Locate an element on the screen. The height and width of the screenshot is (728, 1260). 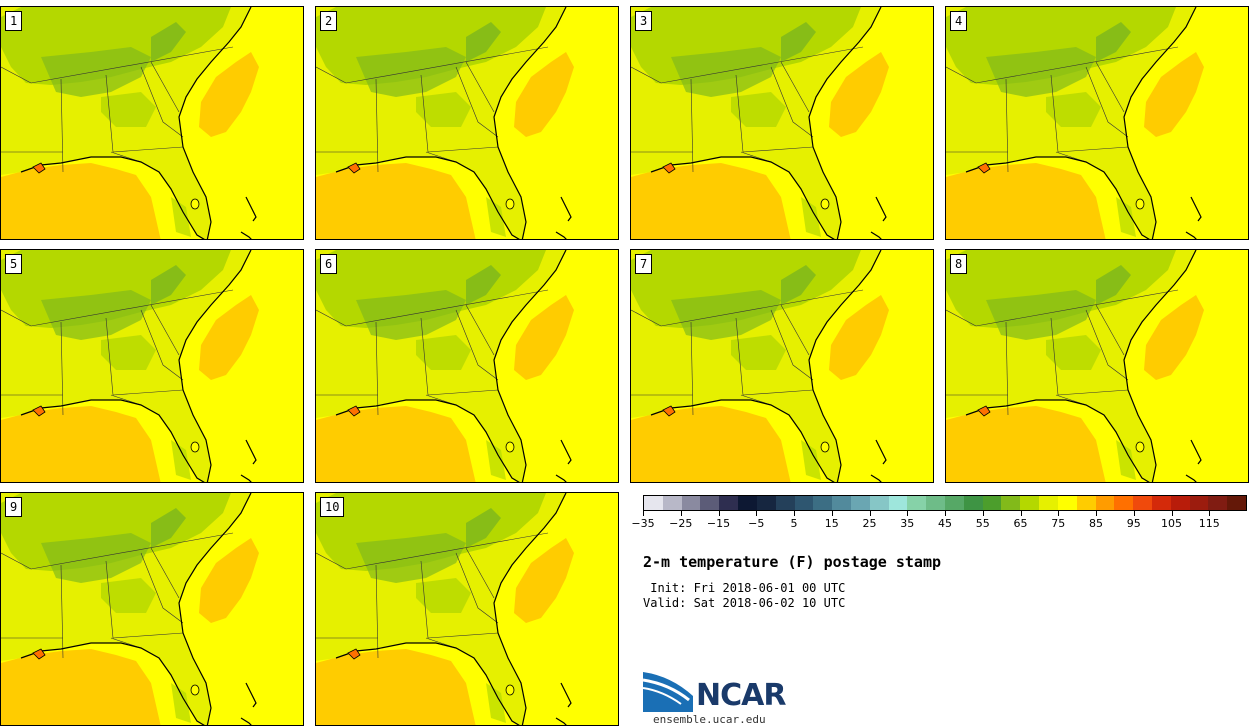
member-map-6: 6 is located at coordinates (467, 366).